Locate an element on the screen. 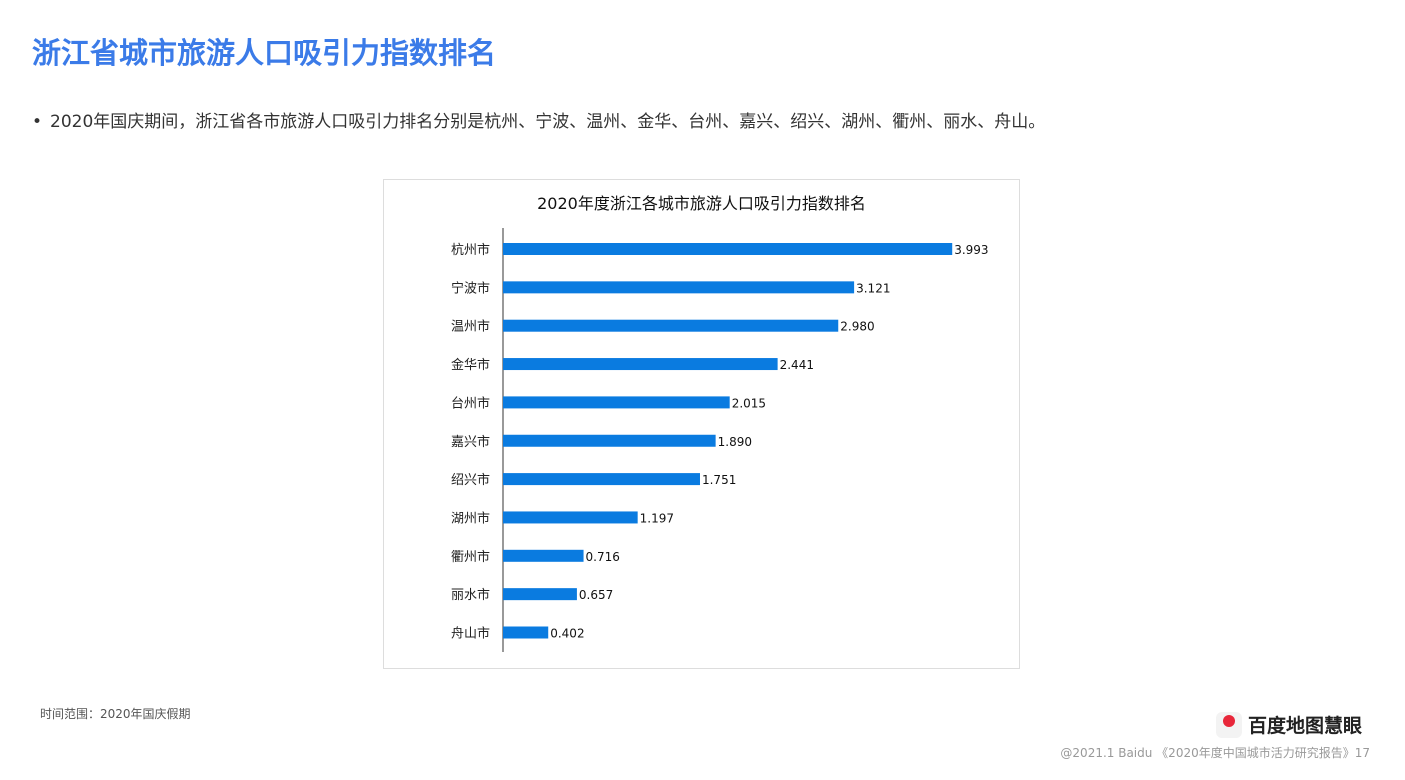  data-label: 0.402 is located at coordinates (567, 634).